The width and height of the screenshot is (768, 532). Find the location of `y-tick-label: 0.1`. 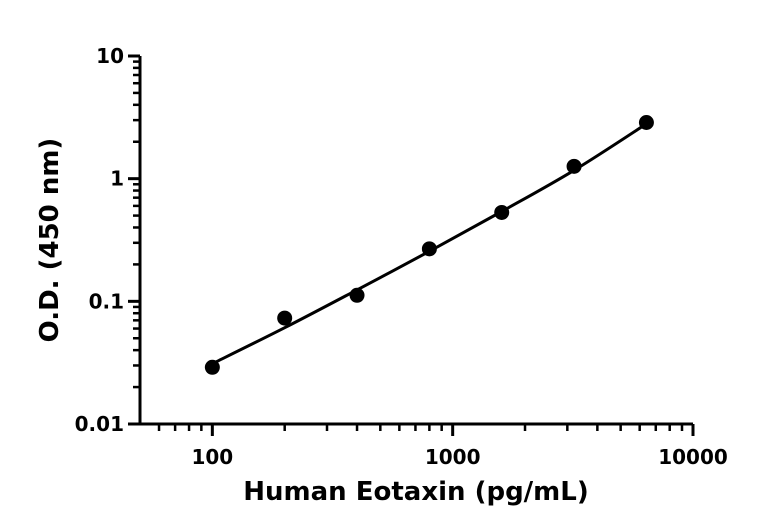

y-tick-label: 0.1 is located at coordinates (106, 301).